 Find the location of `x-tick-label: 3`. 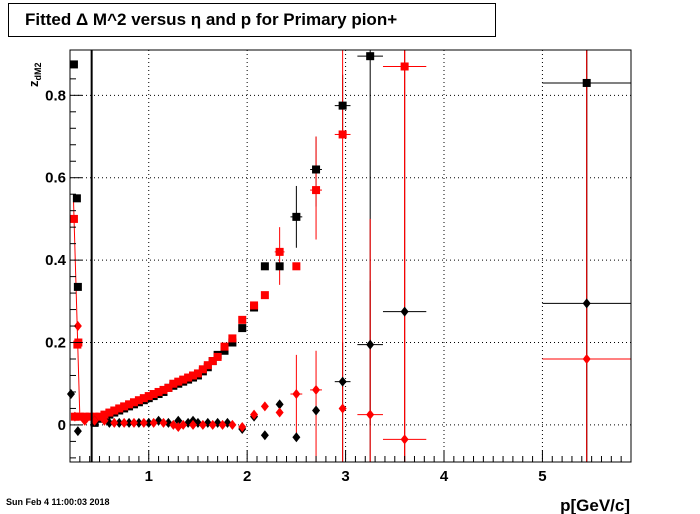

x-tick-label: 3 is located at coordinates (345, 476).